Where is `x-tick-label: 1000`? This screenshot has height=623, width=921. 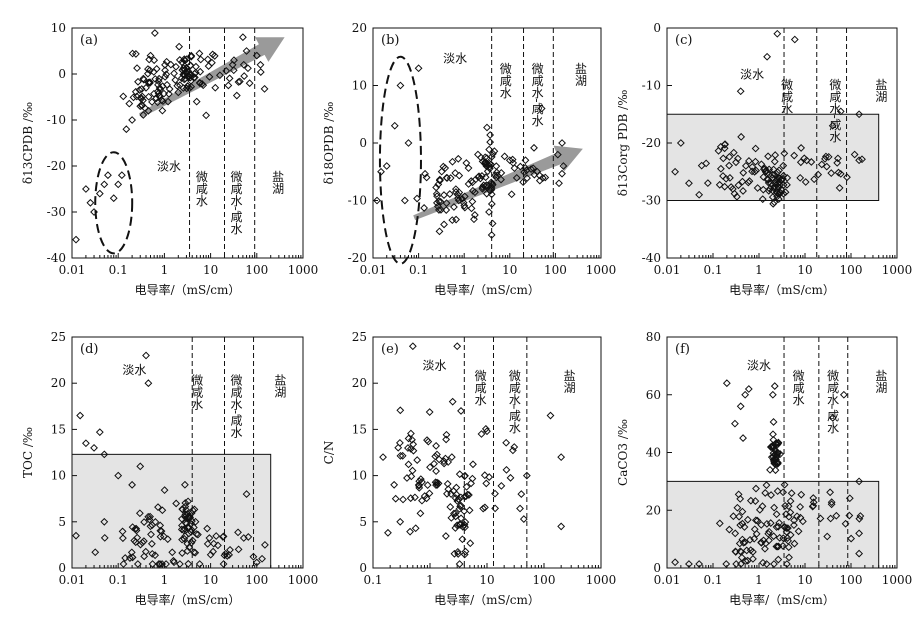
x-tick-label: 1000 is located at coordinates (897, 580).